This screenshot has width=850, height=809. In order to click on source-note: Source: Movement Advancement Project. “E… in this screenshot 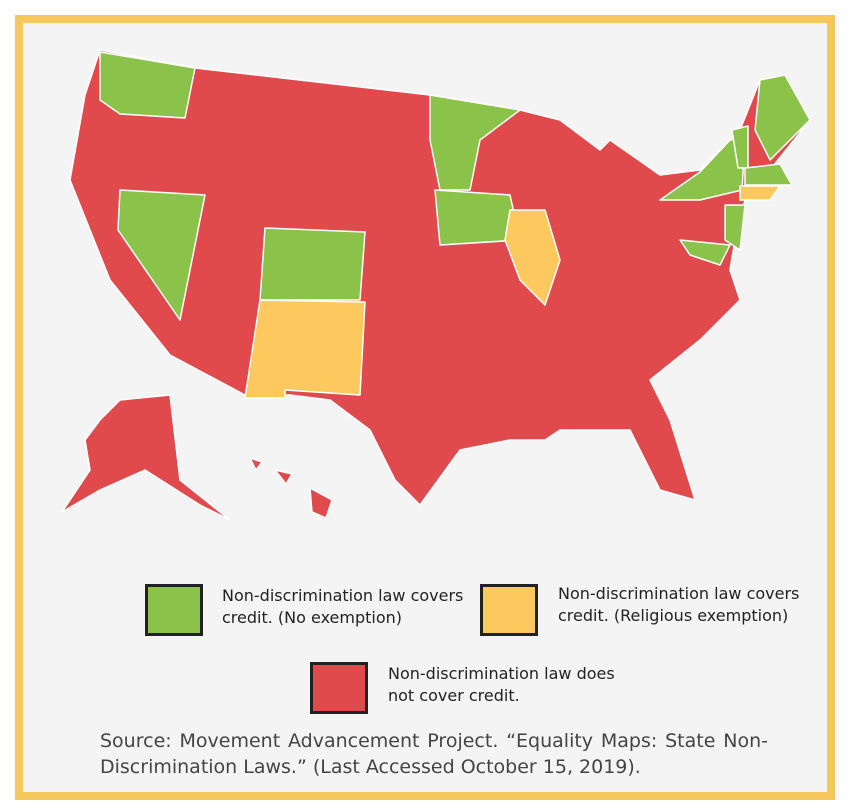, I will do `click(434, 754)`.